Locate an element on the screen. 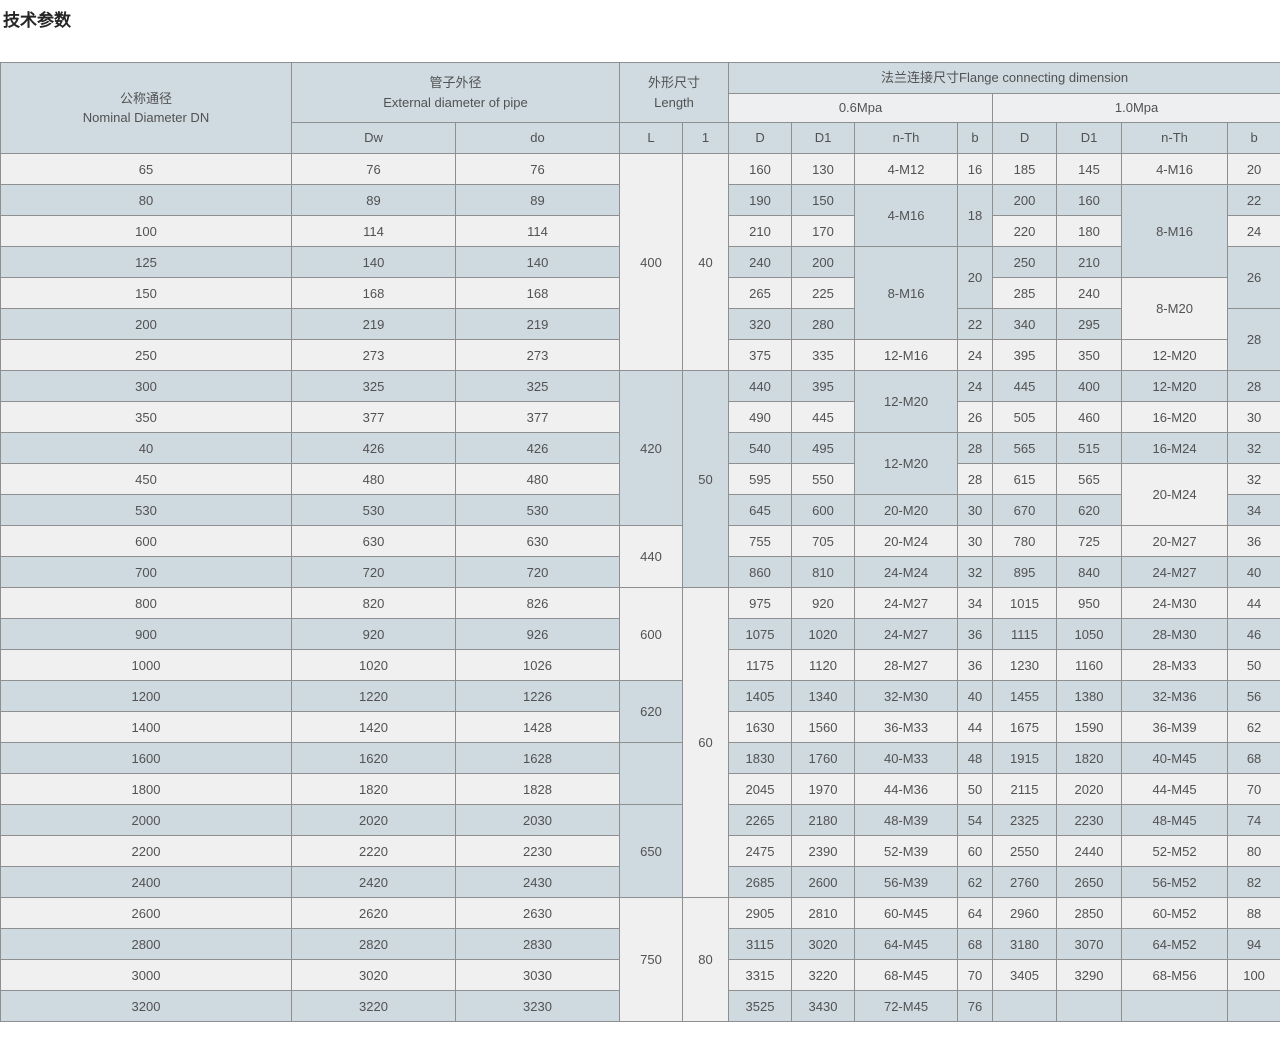 The image size is (1280, 1037). table-cell: 595 is located at coordinates (760, 479).